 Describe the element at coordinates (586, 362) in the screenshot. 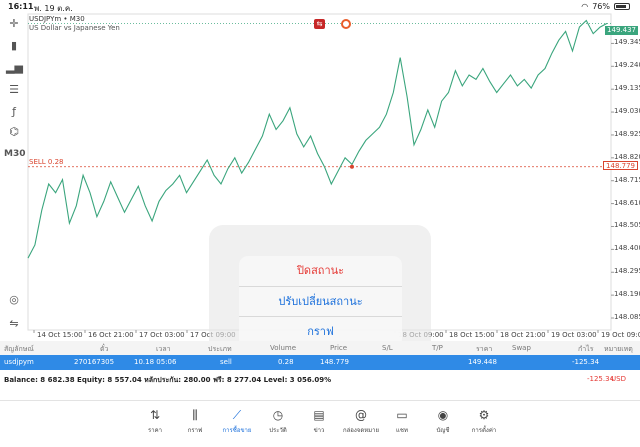

I see `row-profit: -125.34` at that location.